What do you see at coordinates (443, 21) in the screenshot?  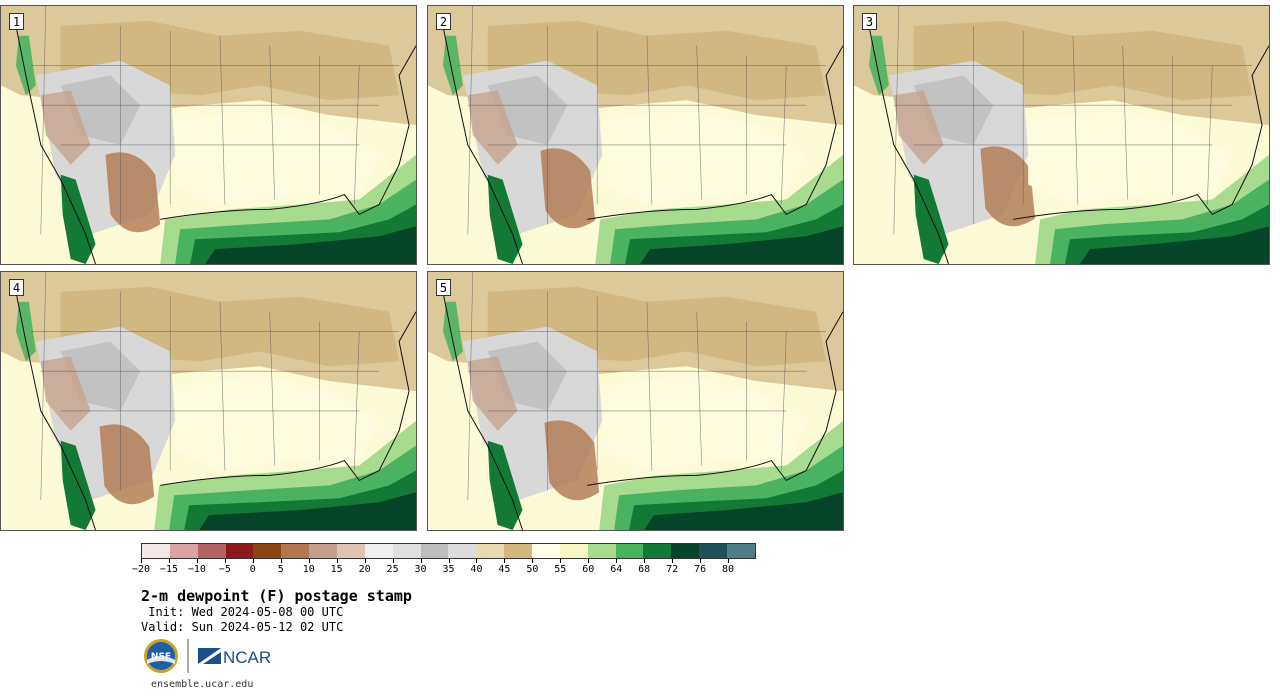 I see `member-number-label: 2` at bounding box center [443, 21].